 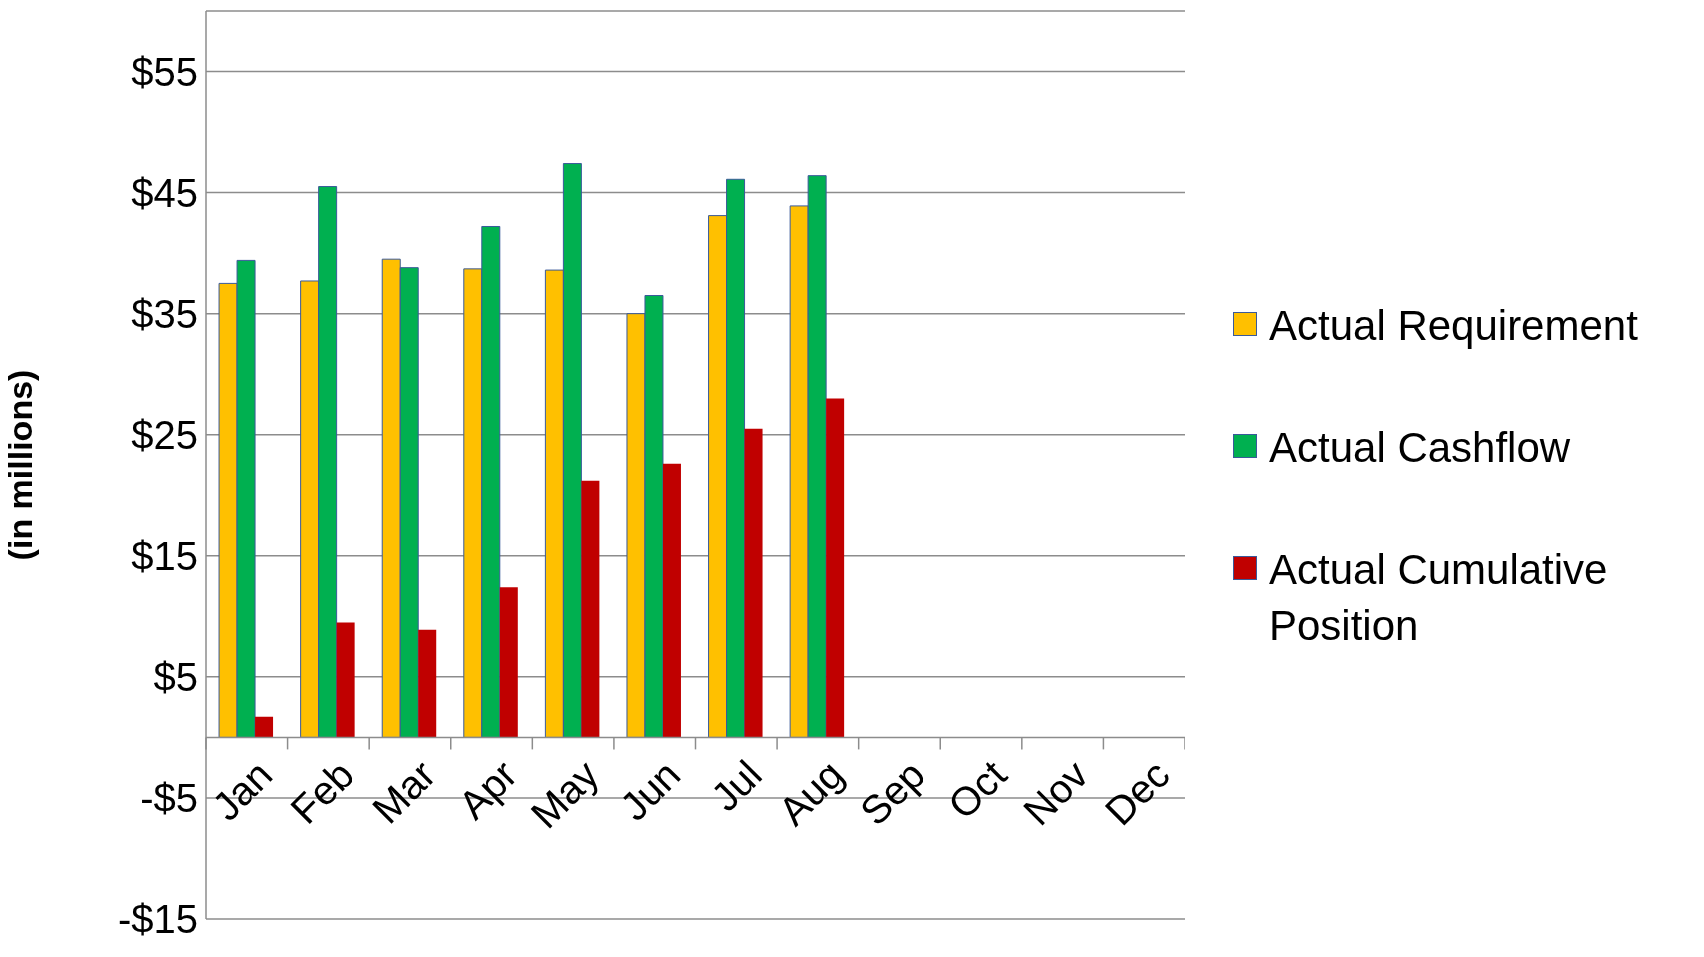 What do you see at coordinates (157, 919) in the screenshot?
I see `y-tick-label: -$15` at bounding box center [157, 919].